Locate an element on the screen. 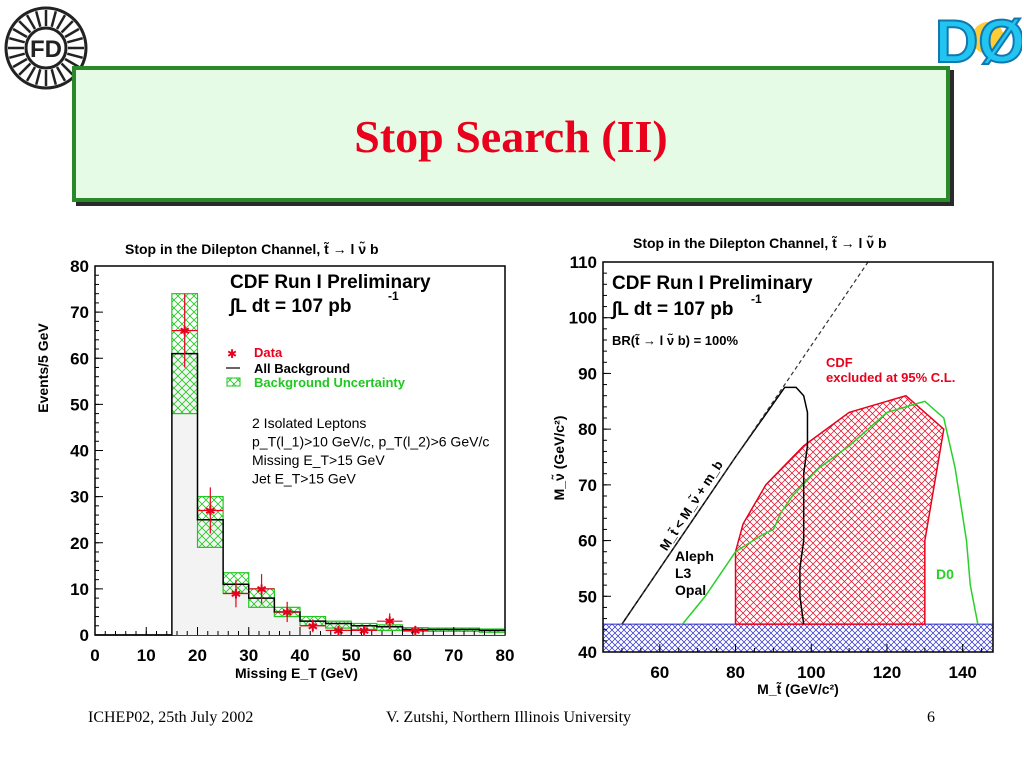  y-tick-label: 70 is located at coordinates (79, 312).